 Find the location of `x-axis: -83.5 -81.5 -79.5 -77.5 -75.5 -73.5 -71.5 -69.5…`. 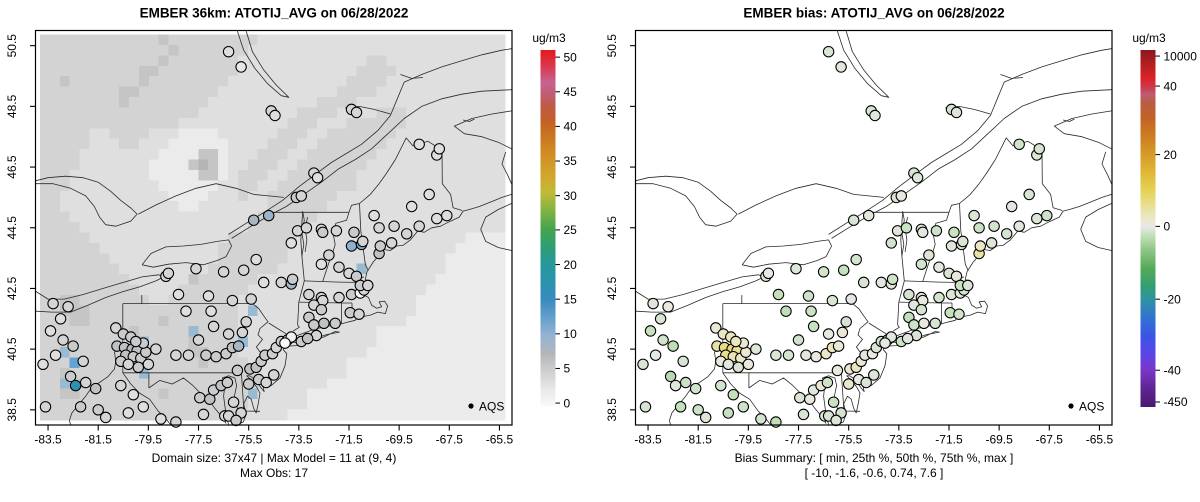

x-axis: -83.5 -81.5 -79.5 -77.5 -75.5 -73.5 -71.5 -69.5… is located at coordinates (273, 436).